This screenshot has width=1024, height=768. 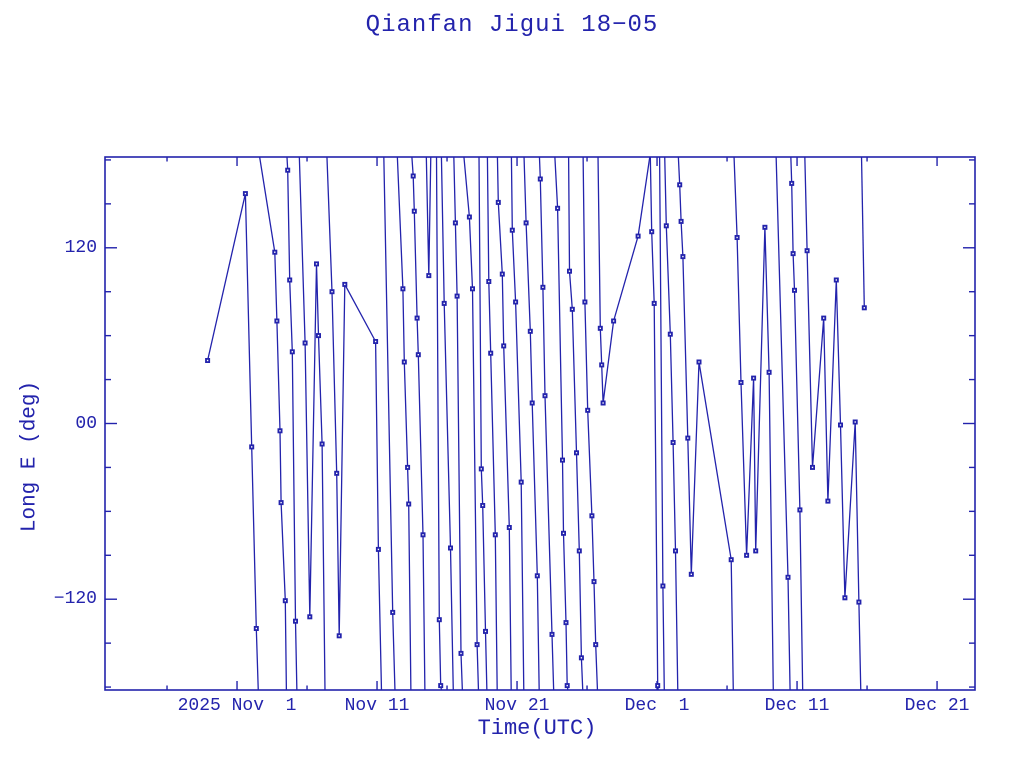 What do you see at coordinates (237, 706) in the screenshot?
I see `x-tick-label: 2025 Nov 1` at bounding box center [237, 706].